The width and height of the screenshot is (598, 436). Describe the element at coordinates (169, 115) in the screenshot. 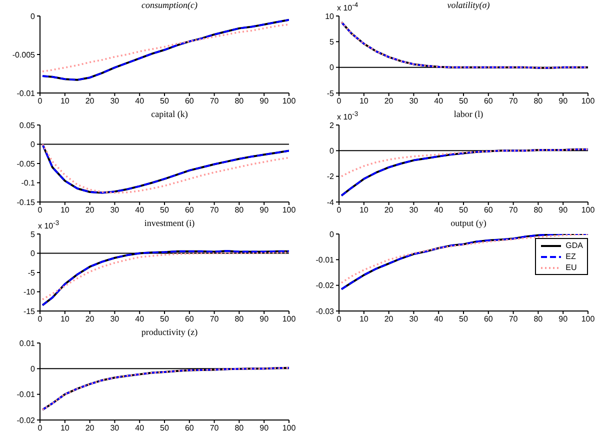

I see `chart-title: capital (k)` at that location.